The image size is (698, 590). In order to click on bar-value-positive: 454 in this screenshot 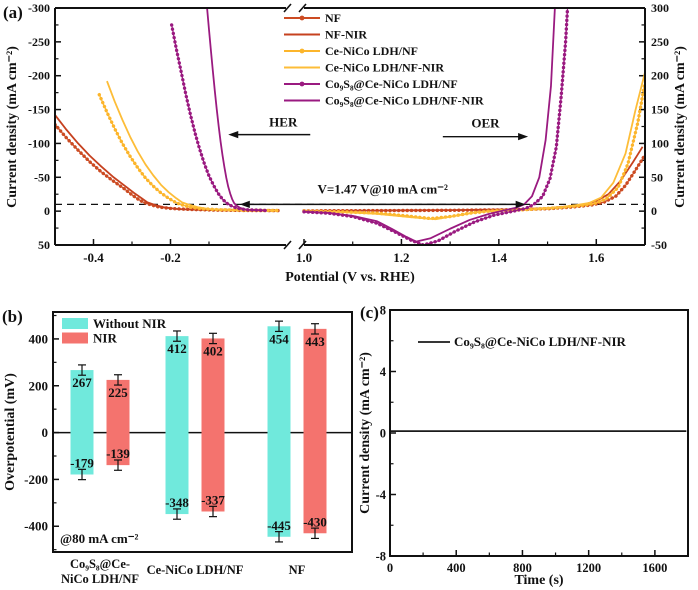, I will do `click(279, 338)`.